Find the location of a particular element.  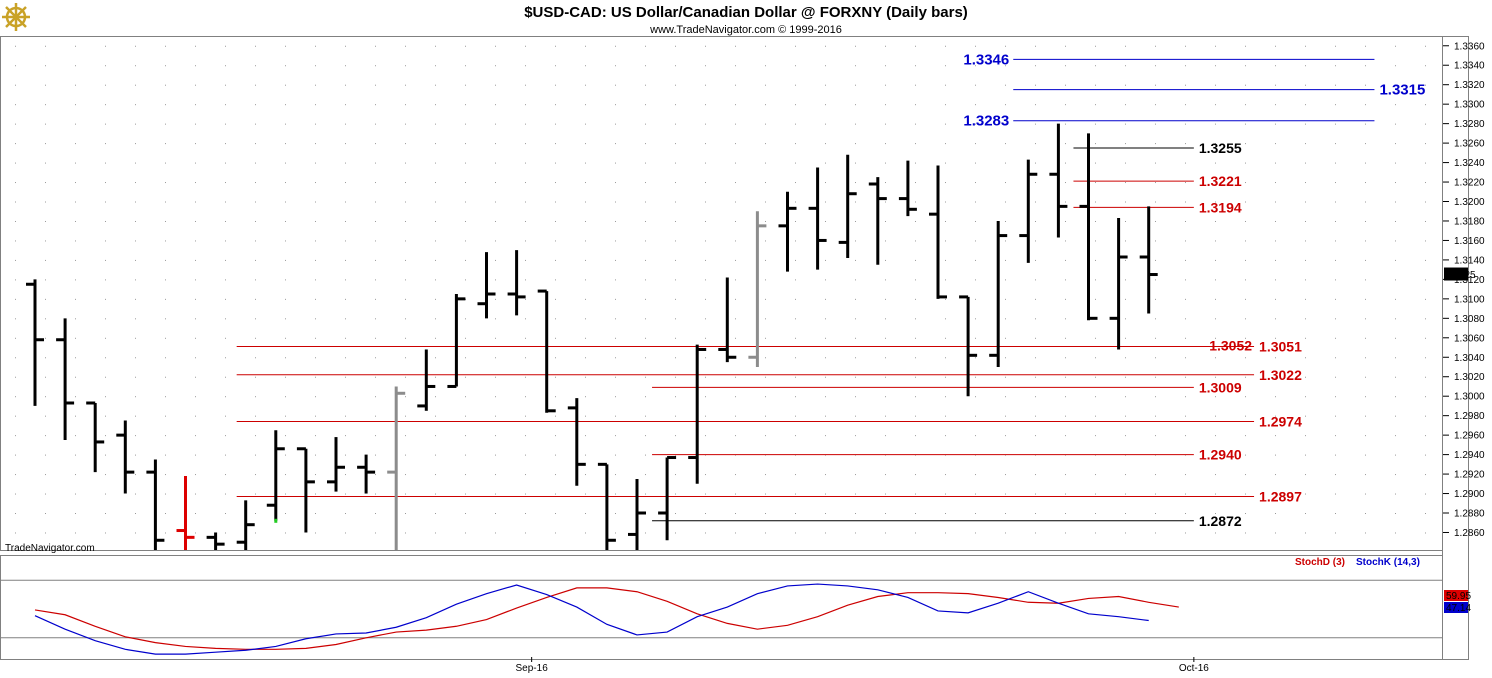

chart-subtitle: www.TradeNavigator.com © 1999-2016 is located at coordinates (745, 30).